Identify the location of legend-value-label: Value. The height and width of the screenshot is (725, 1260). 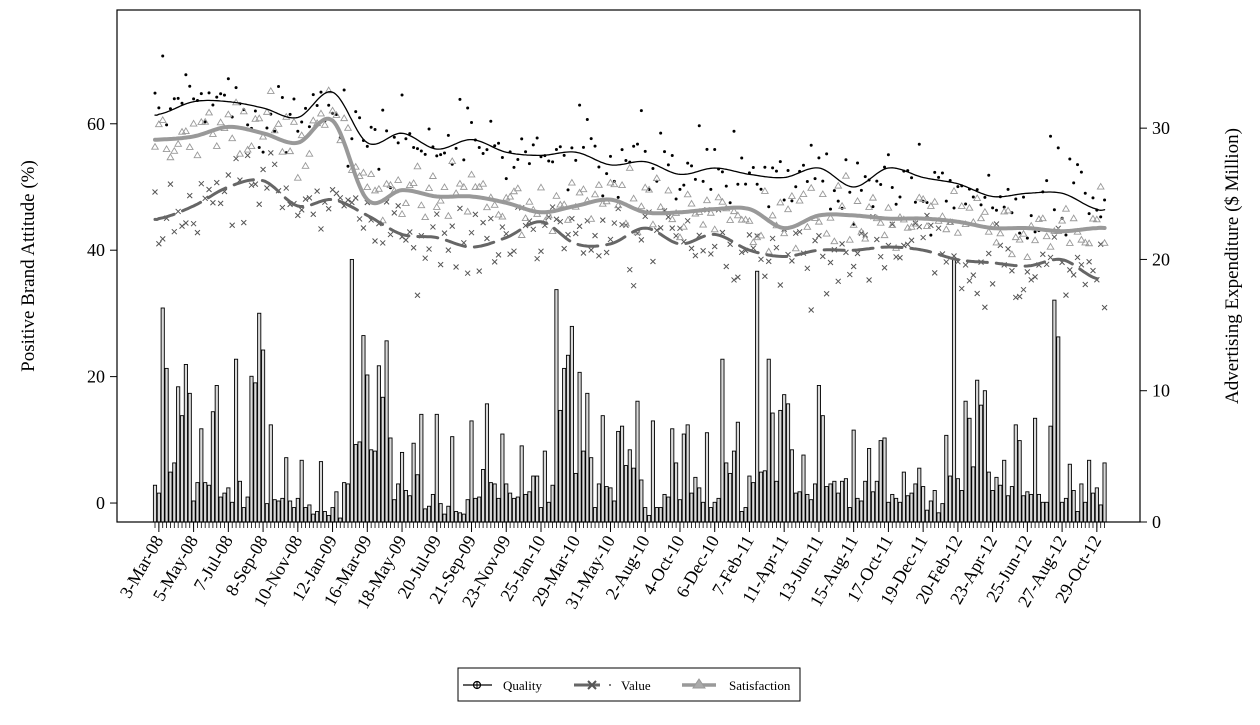
(636, 685).